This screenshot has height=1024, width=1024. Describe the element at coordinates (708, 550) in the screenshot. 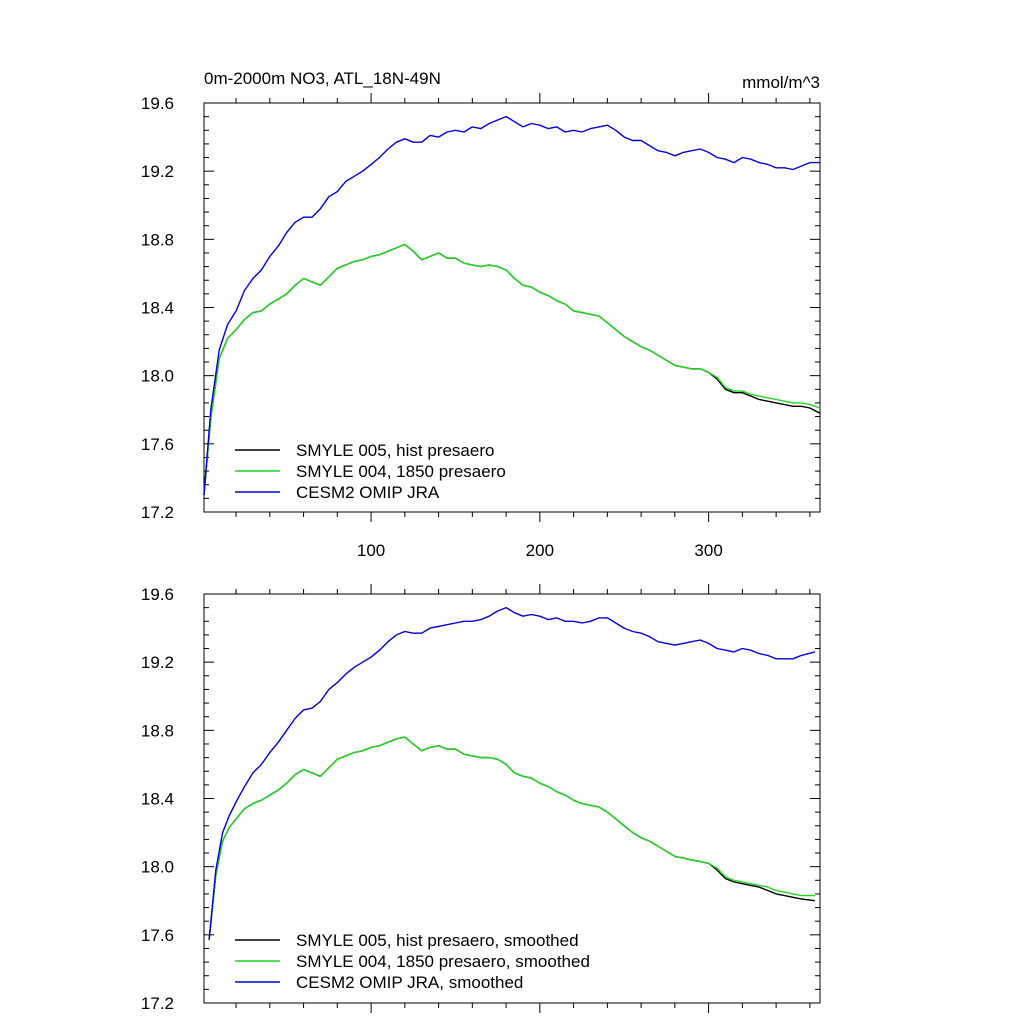

I see `x-tick-label: 300` at that location.